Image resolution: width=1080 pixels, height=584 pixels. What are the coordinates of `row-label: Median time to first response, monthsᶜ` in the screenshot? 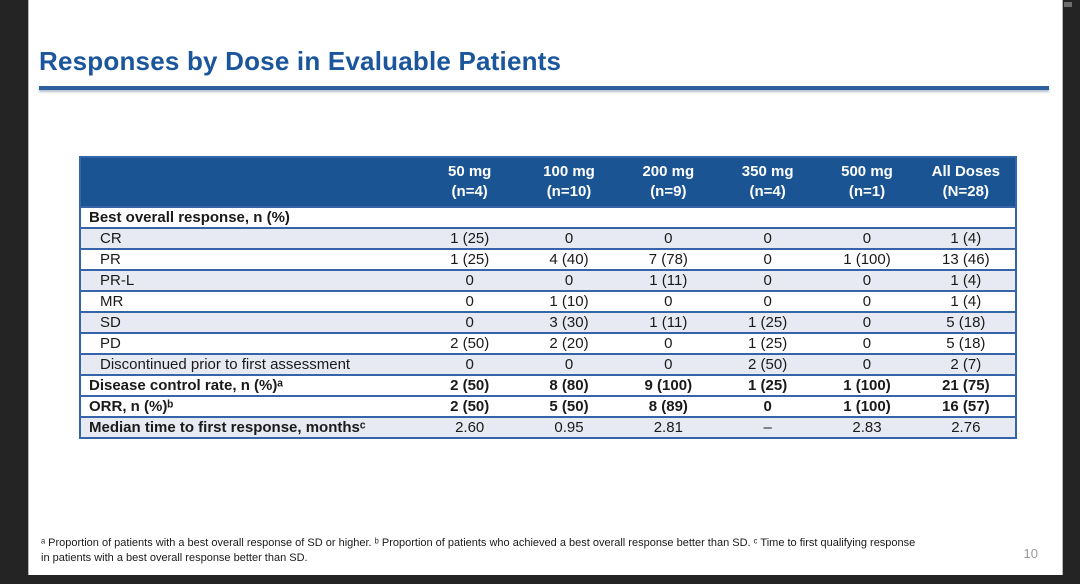 It's located at (250, 427).